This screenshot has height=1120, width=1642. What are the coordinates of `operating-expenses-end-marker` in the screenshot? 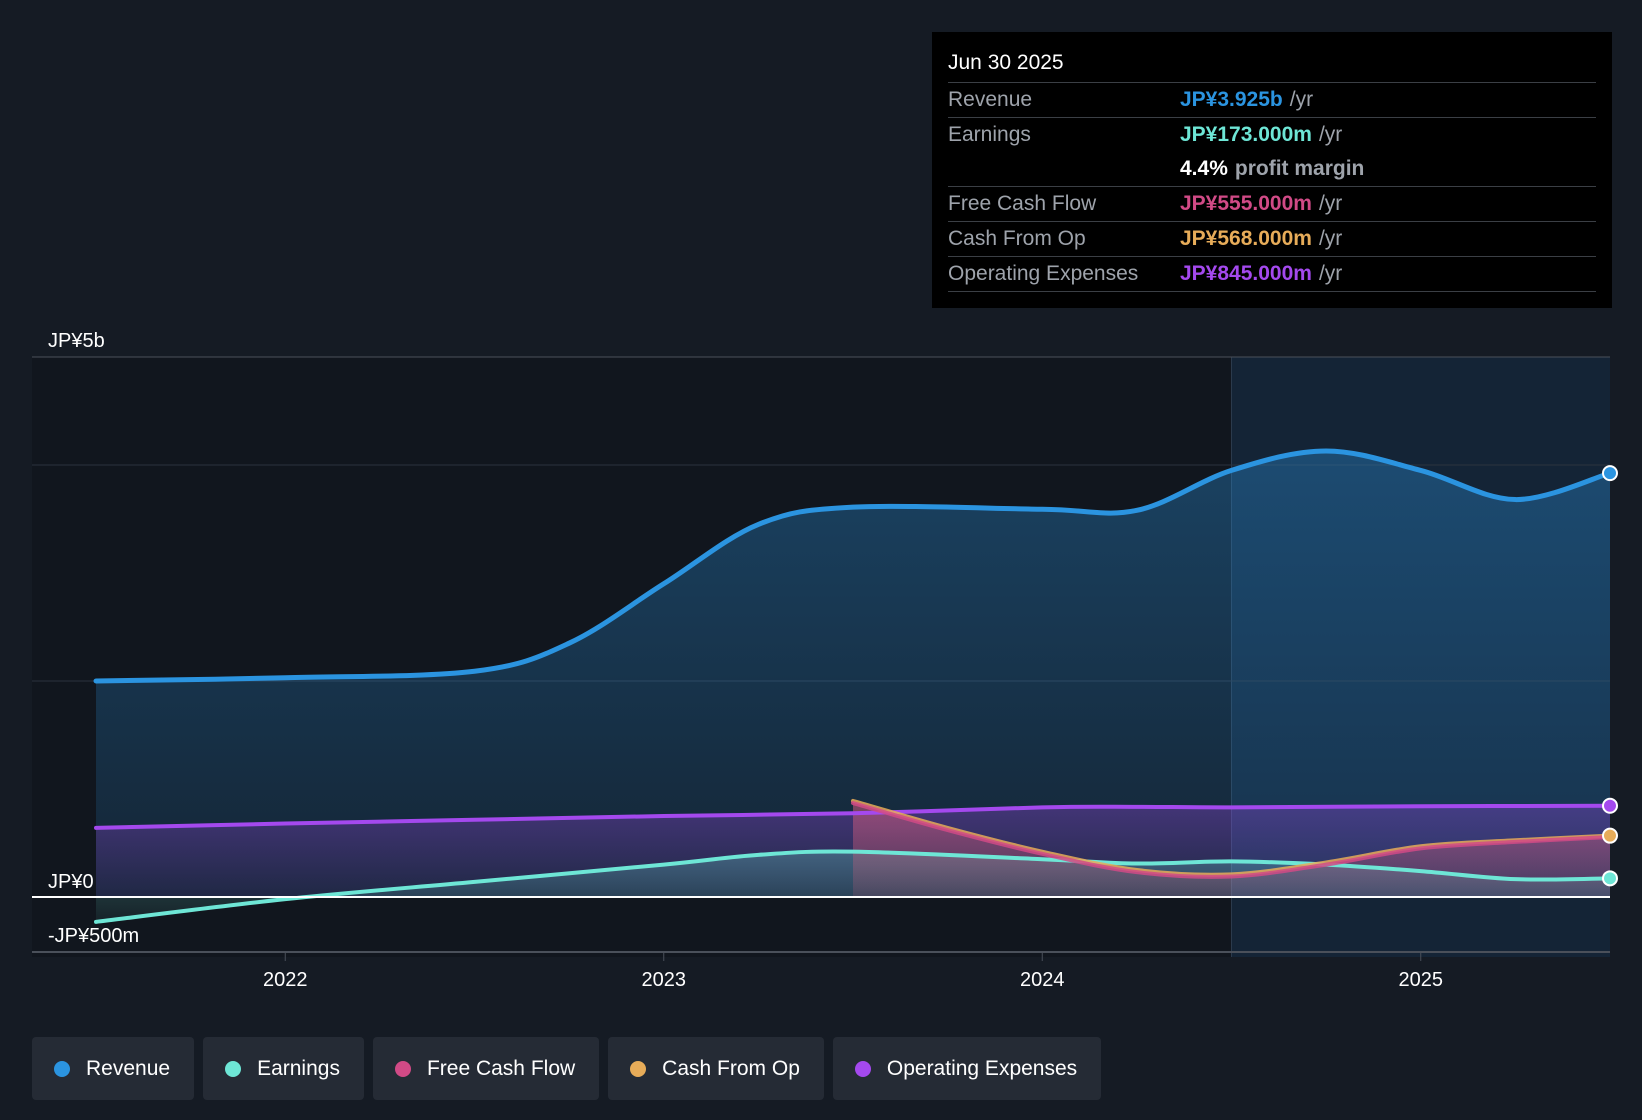 It's located at (1610, 805).